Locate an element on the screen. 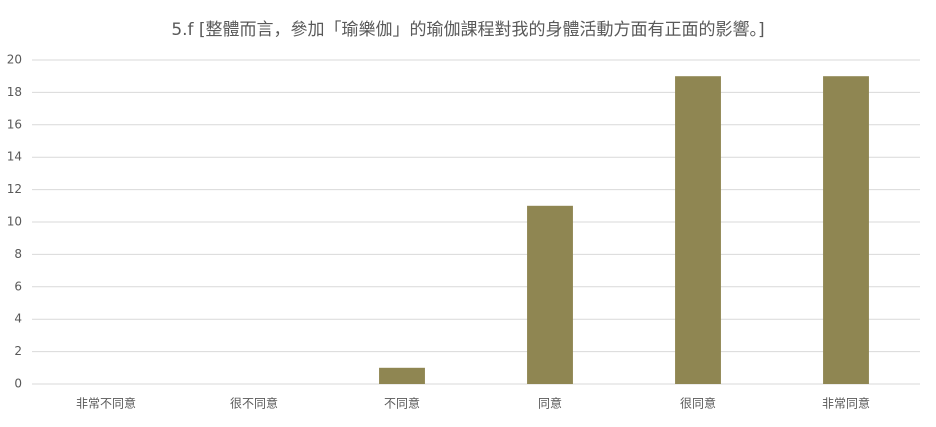 This screenshot has height=427, width=936. x-tick-label: 很同意 is located at coordinates (698, 403).